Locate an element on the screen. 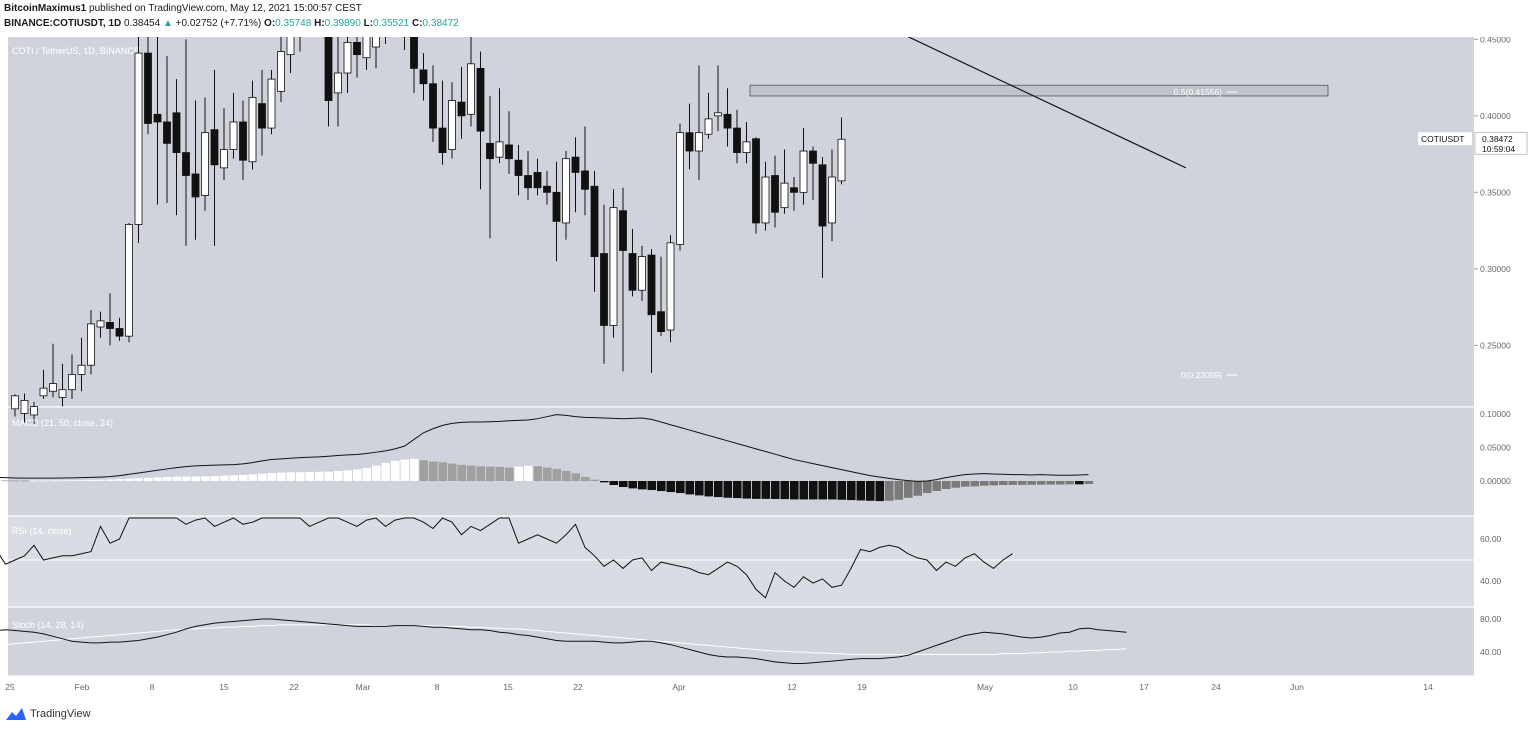 The height and width of the screenshot is (729, 1536). last-price-badge is located at coordinates (1501, 143).